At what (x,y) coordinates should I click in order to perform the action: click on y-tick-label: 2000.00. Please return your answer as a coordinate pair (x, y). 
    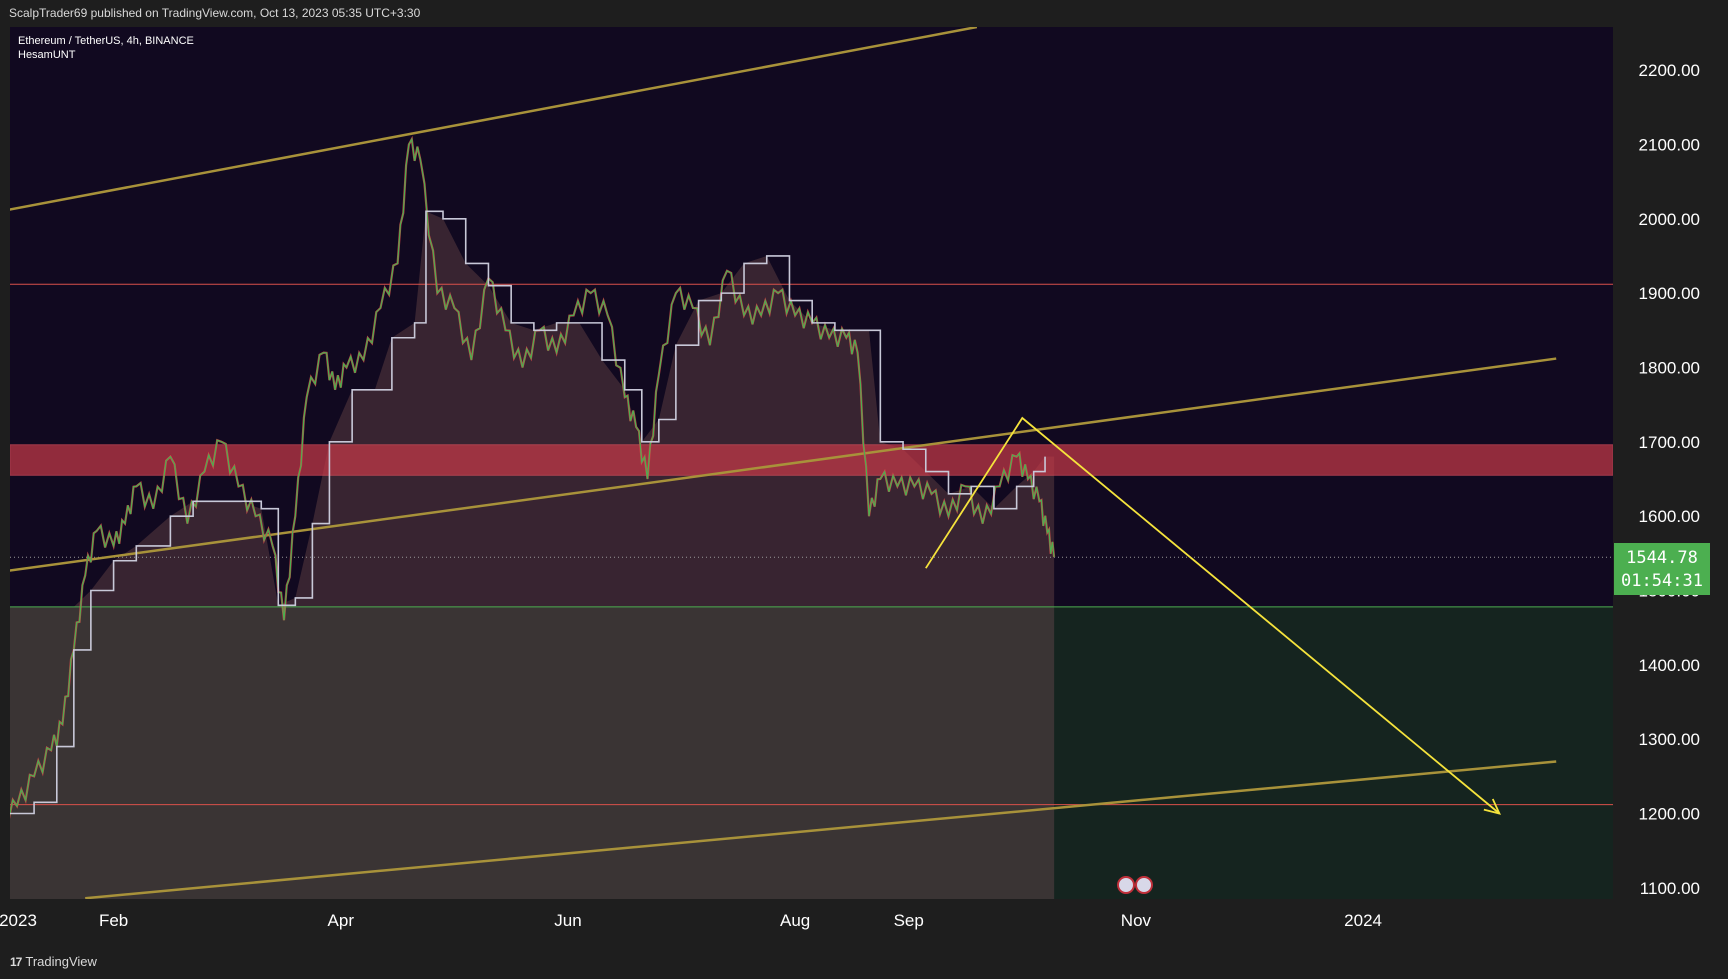
    Looking at the image, I should click on (1669, 219).